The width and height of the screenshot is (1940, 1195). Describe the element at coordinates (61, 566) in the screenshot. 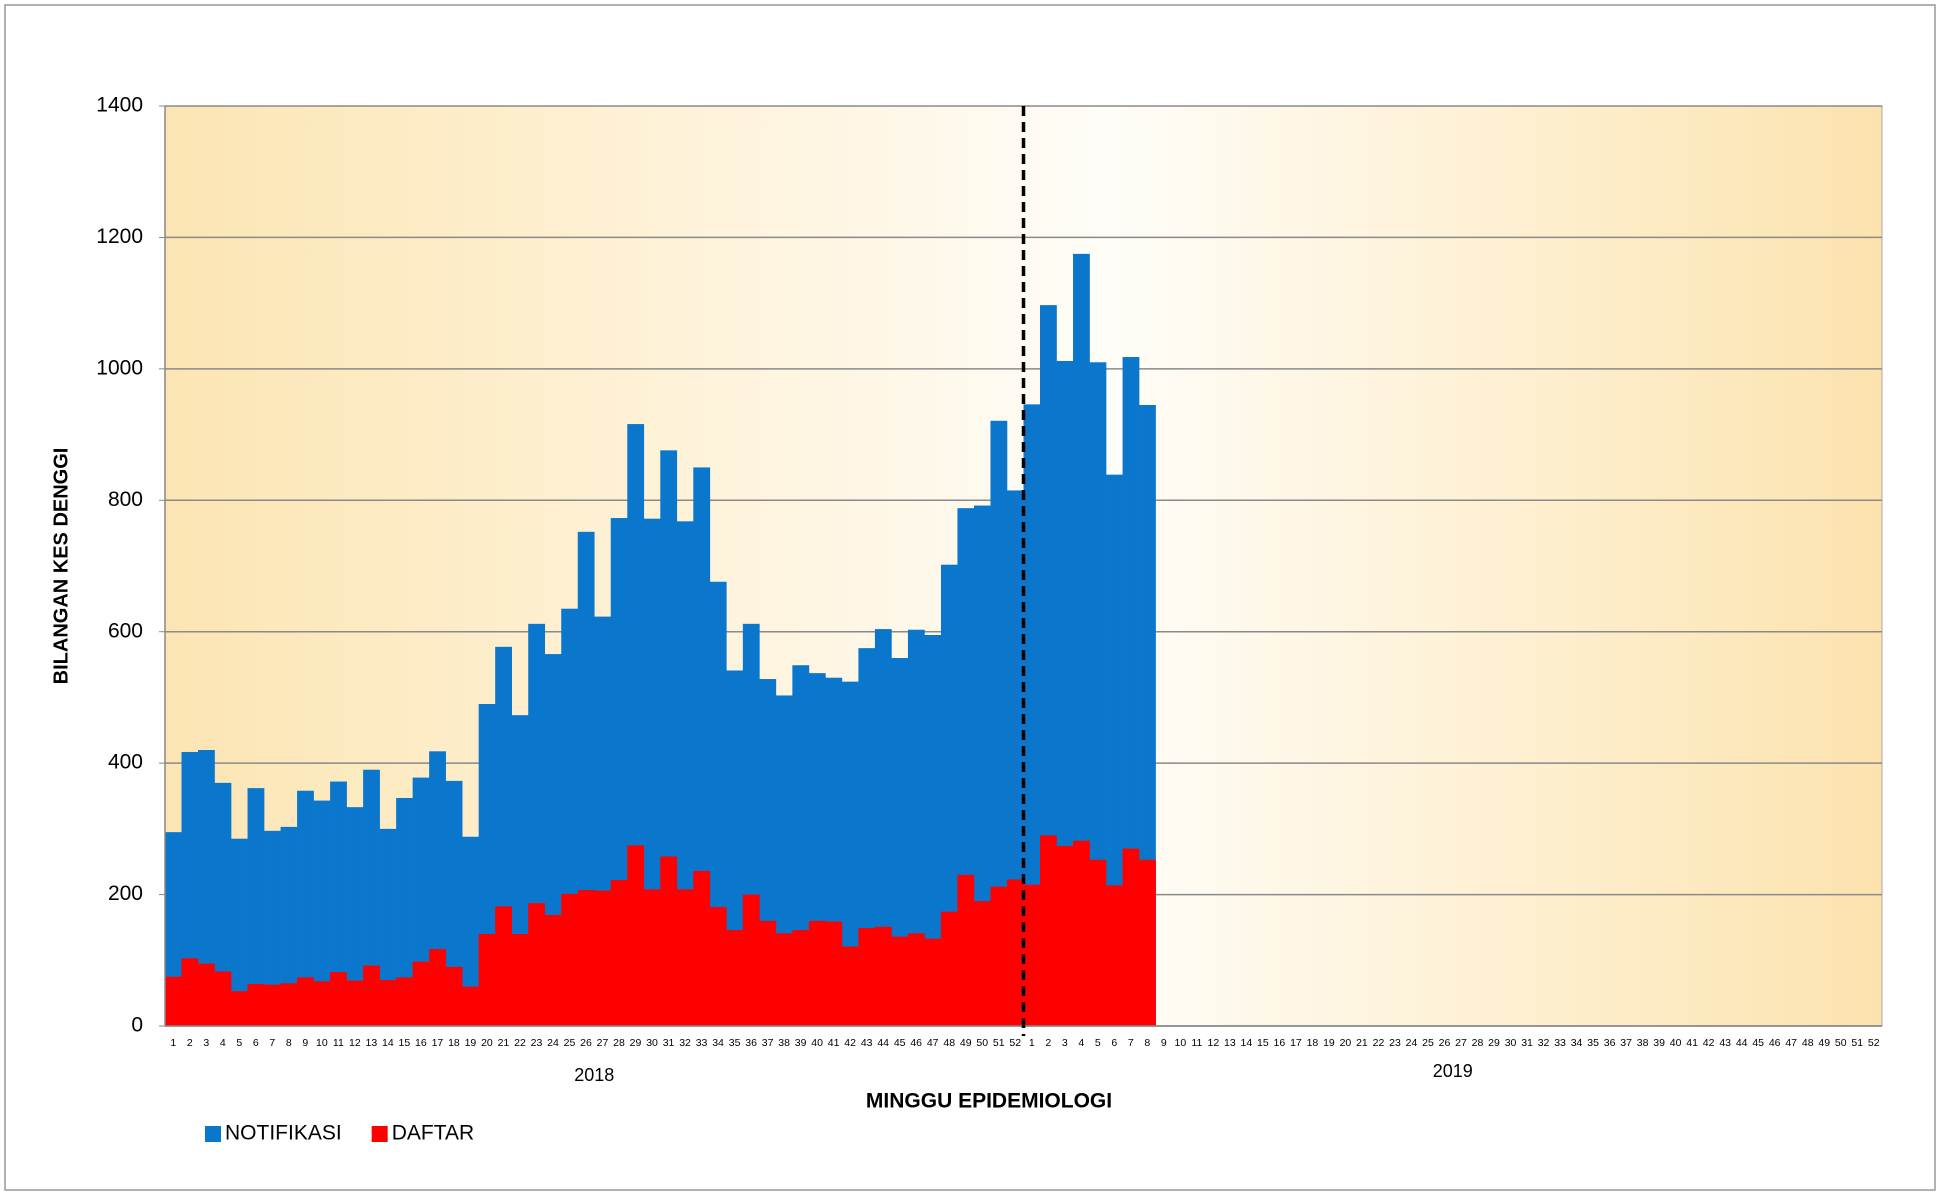

I see `y-axis-title: BILANGAN KES DENGGI` at that location.